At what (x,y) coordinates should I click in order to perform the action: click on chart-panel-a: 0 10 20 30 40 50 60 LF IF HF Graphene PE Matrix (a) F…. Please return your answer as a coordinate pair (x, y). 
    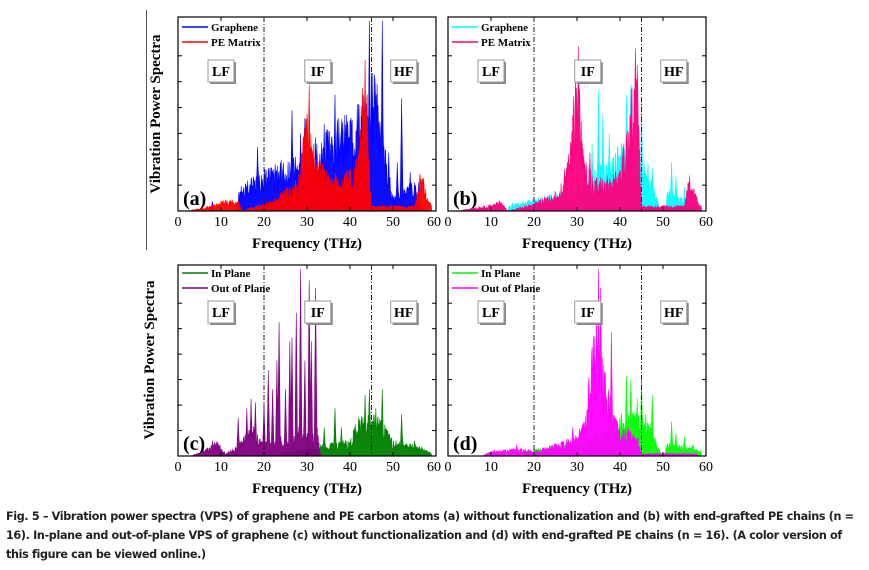
    Looking at the image, I should click on (294, 134).